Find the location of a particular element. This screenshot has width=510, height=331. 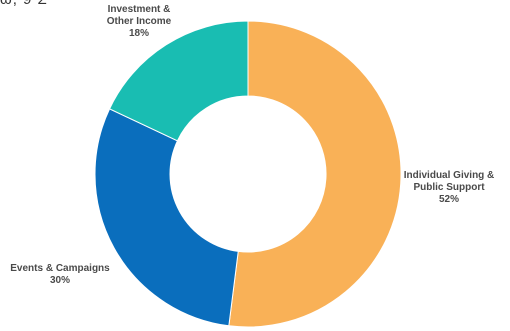

slice-label-0: Individual Giving & Public Support 52% is located at coordinates (449, 187).